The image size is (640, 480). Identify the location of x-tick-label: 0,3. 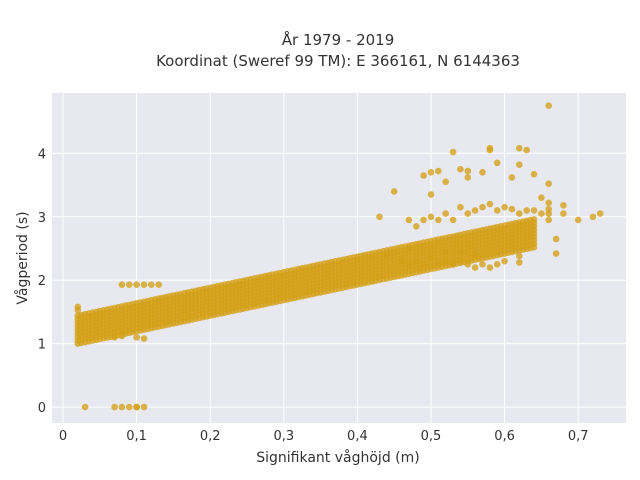
(283, 436).